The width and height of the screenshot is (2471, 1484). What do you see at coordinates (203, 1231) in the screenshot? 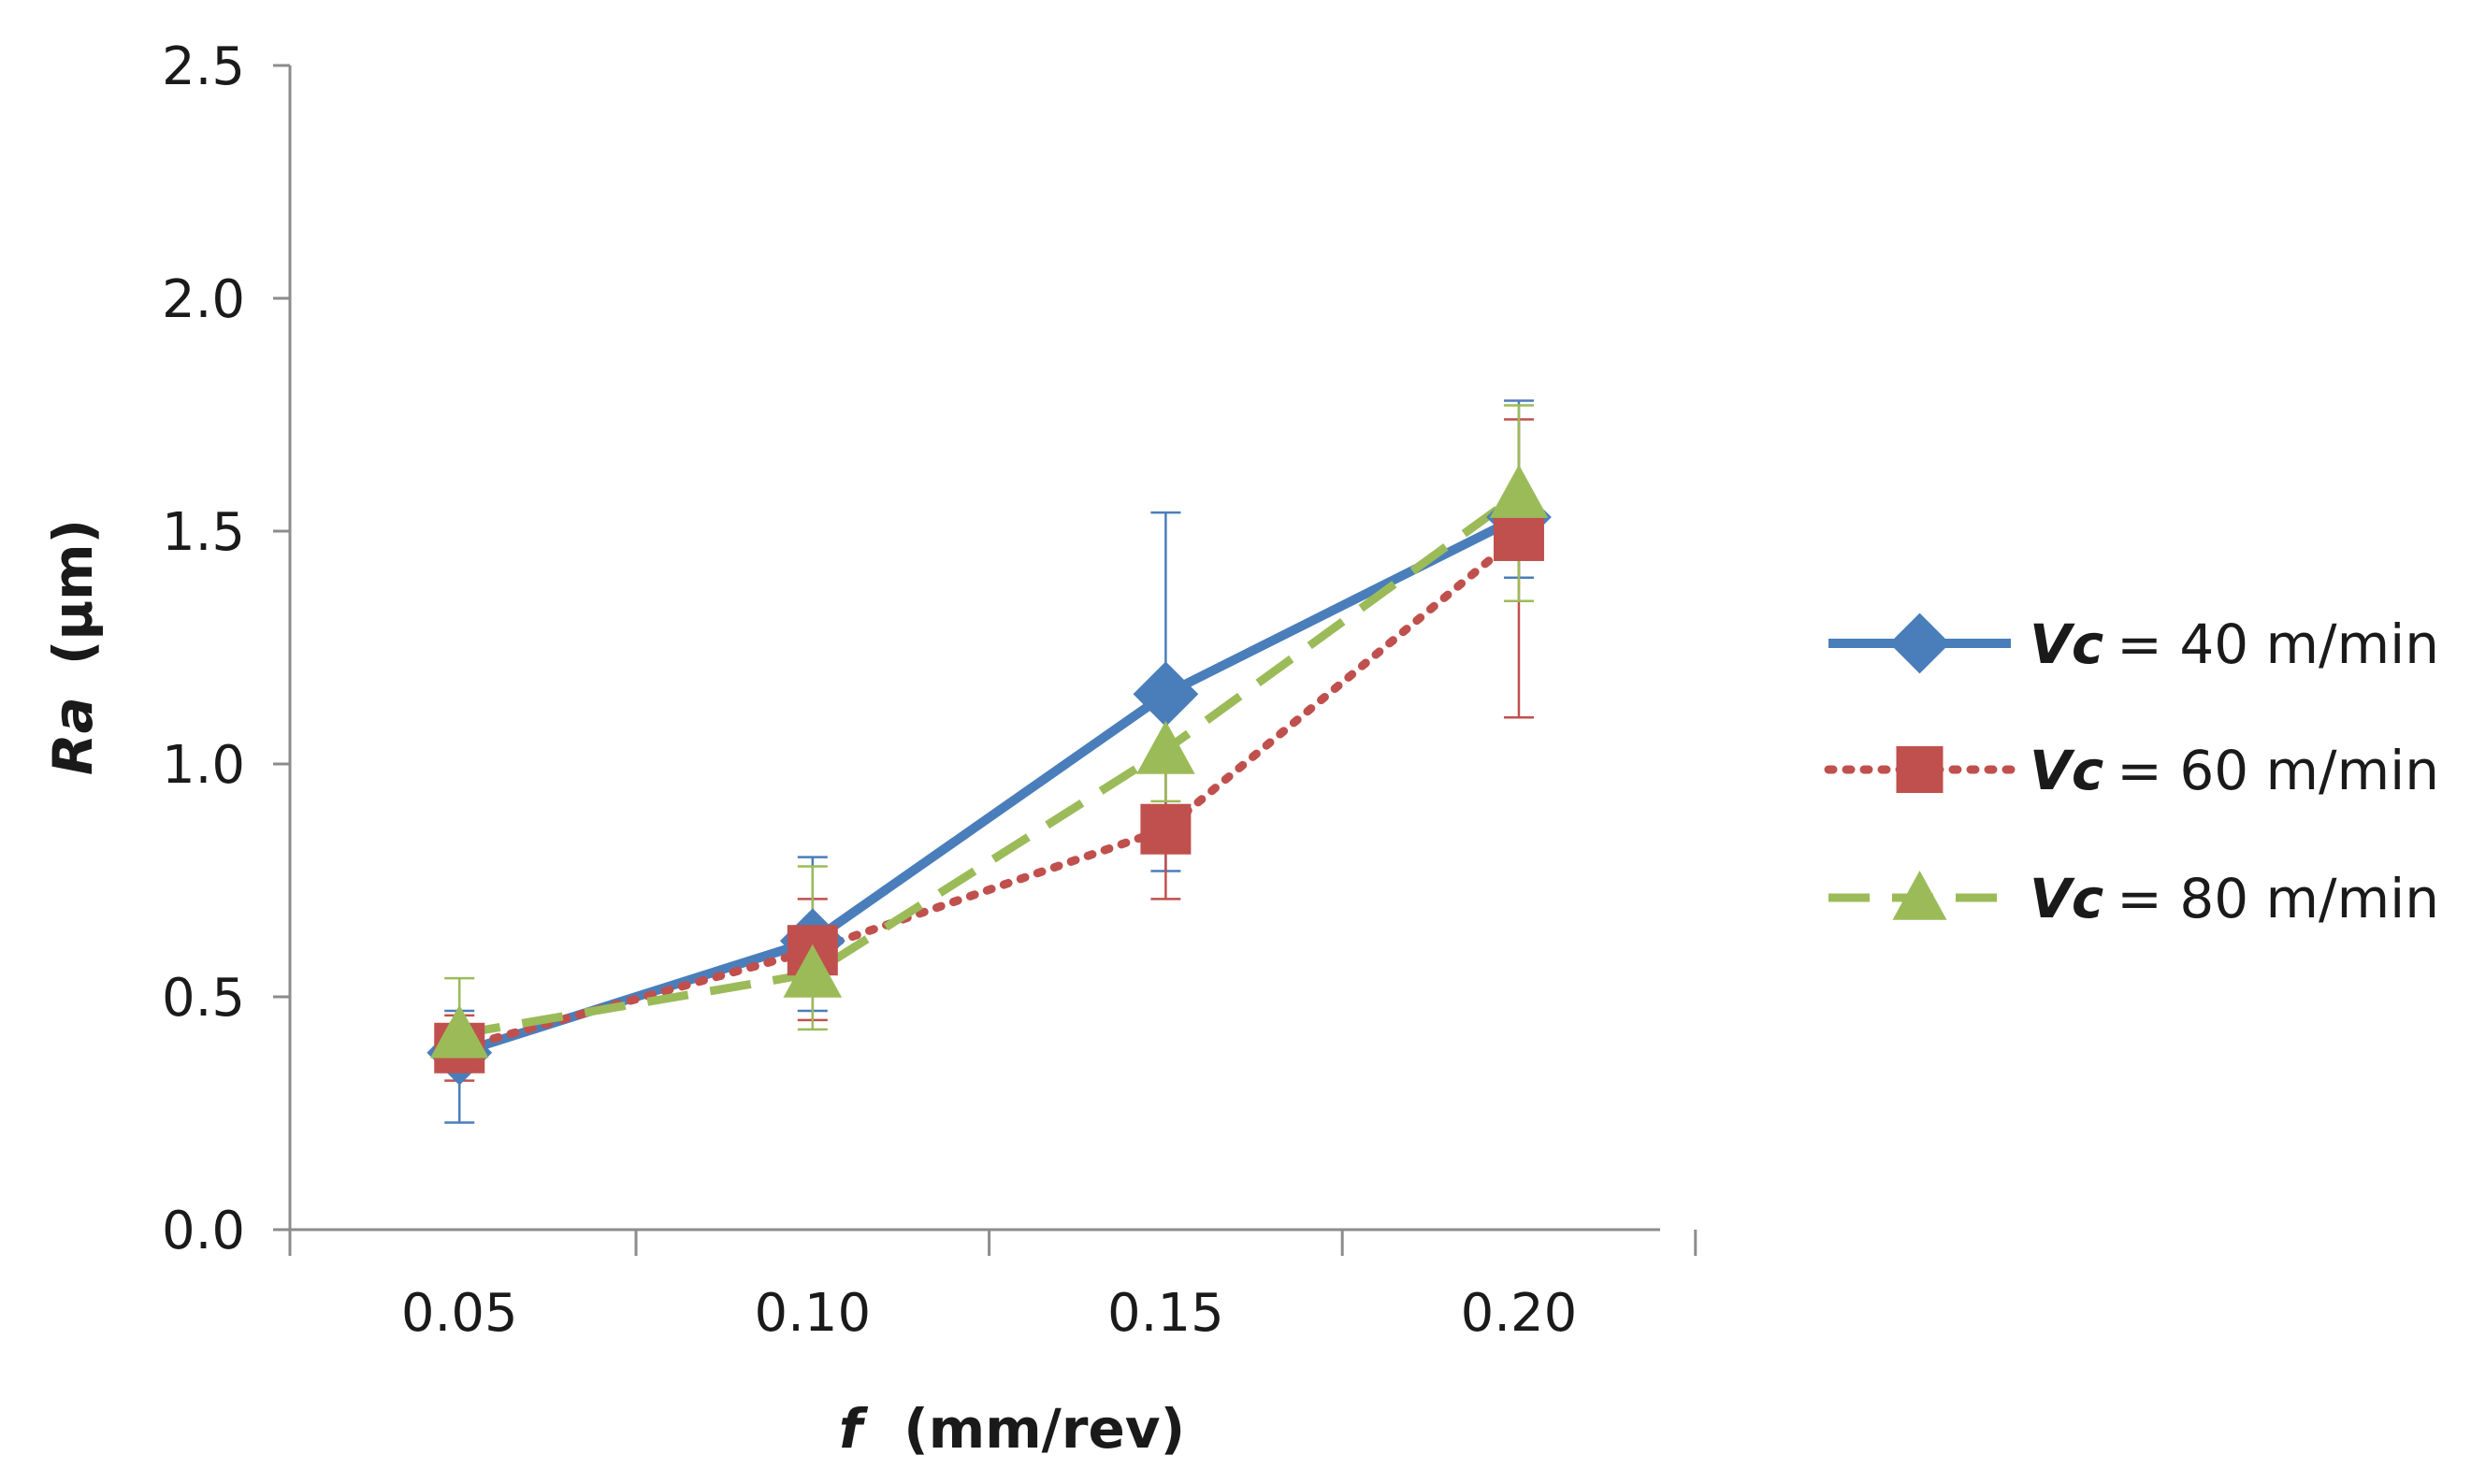
I see `y-tick-label: 0.0` at bounding box center [203, 1231].